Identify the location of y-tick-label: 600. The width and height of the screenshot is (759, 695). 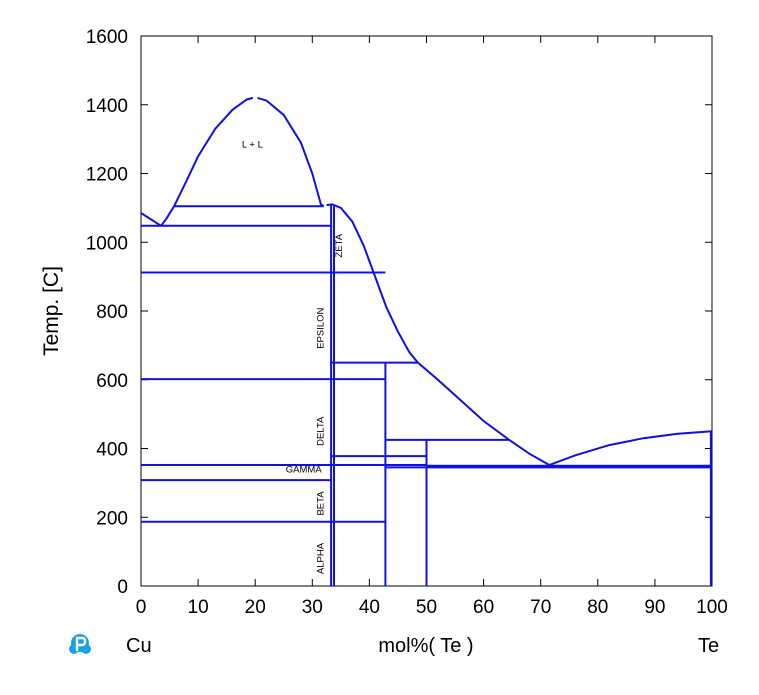
(112, 381).